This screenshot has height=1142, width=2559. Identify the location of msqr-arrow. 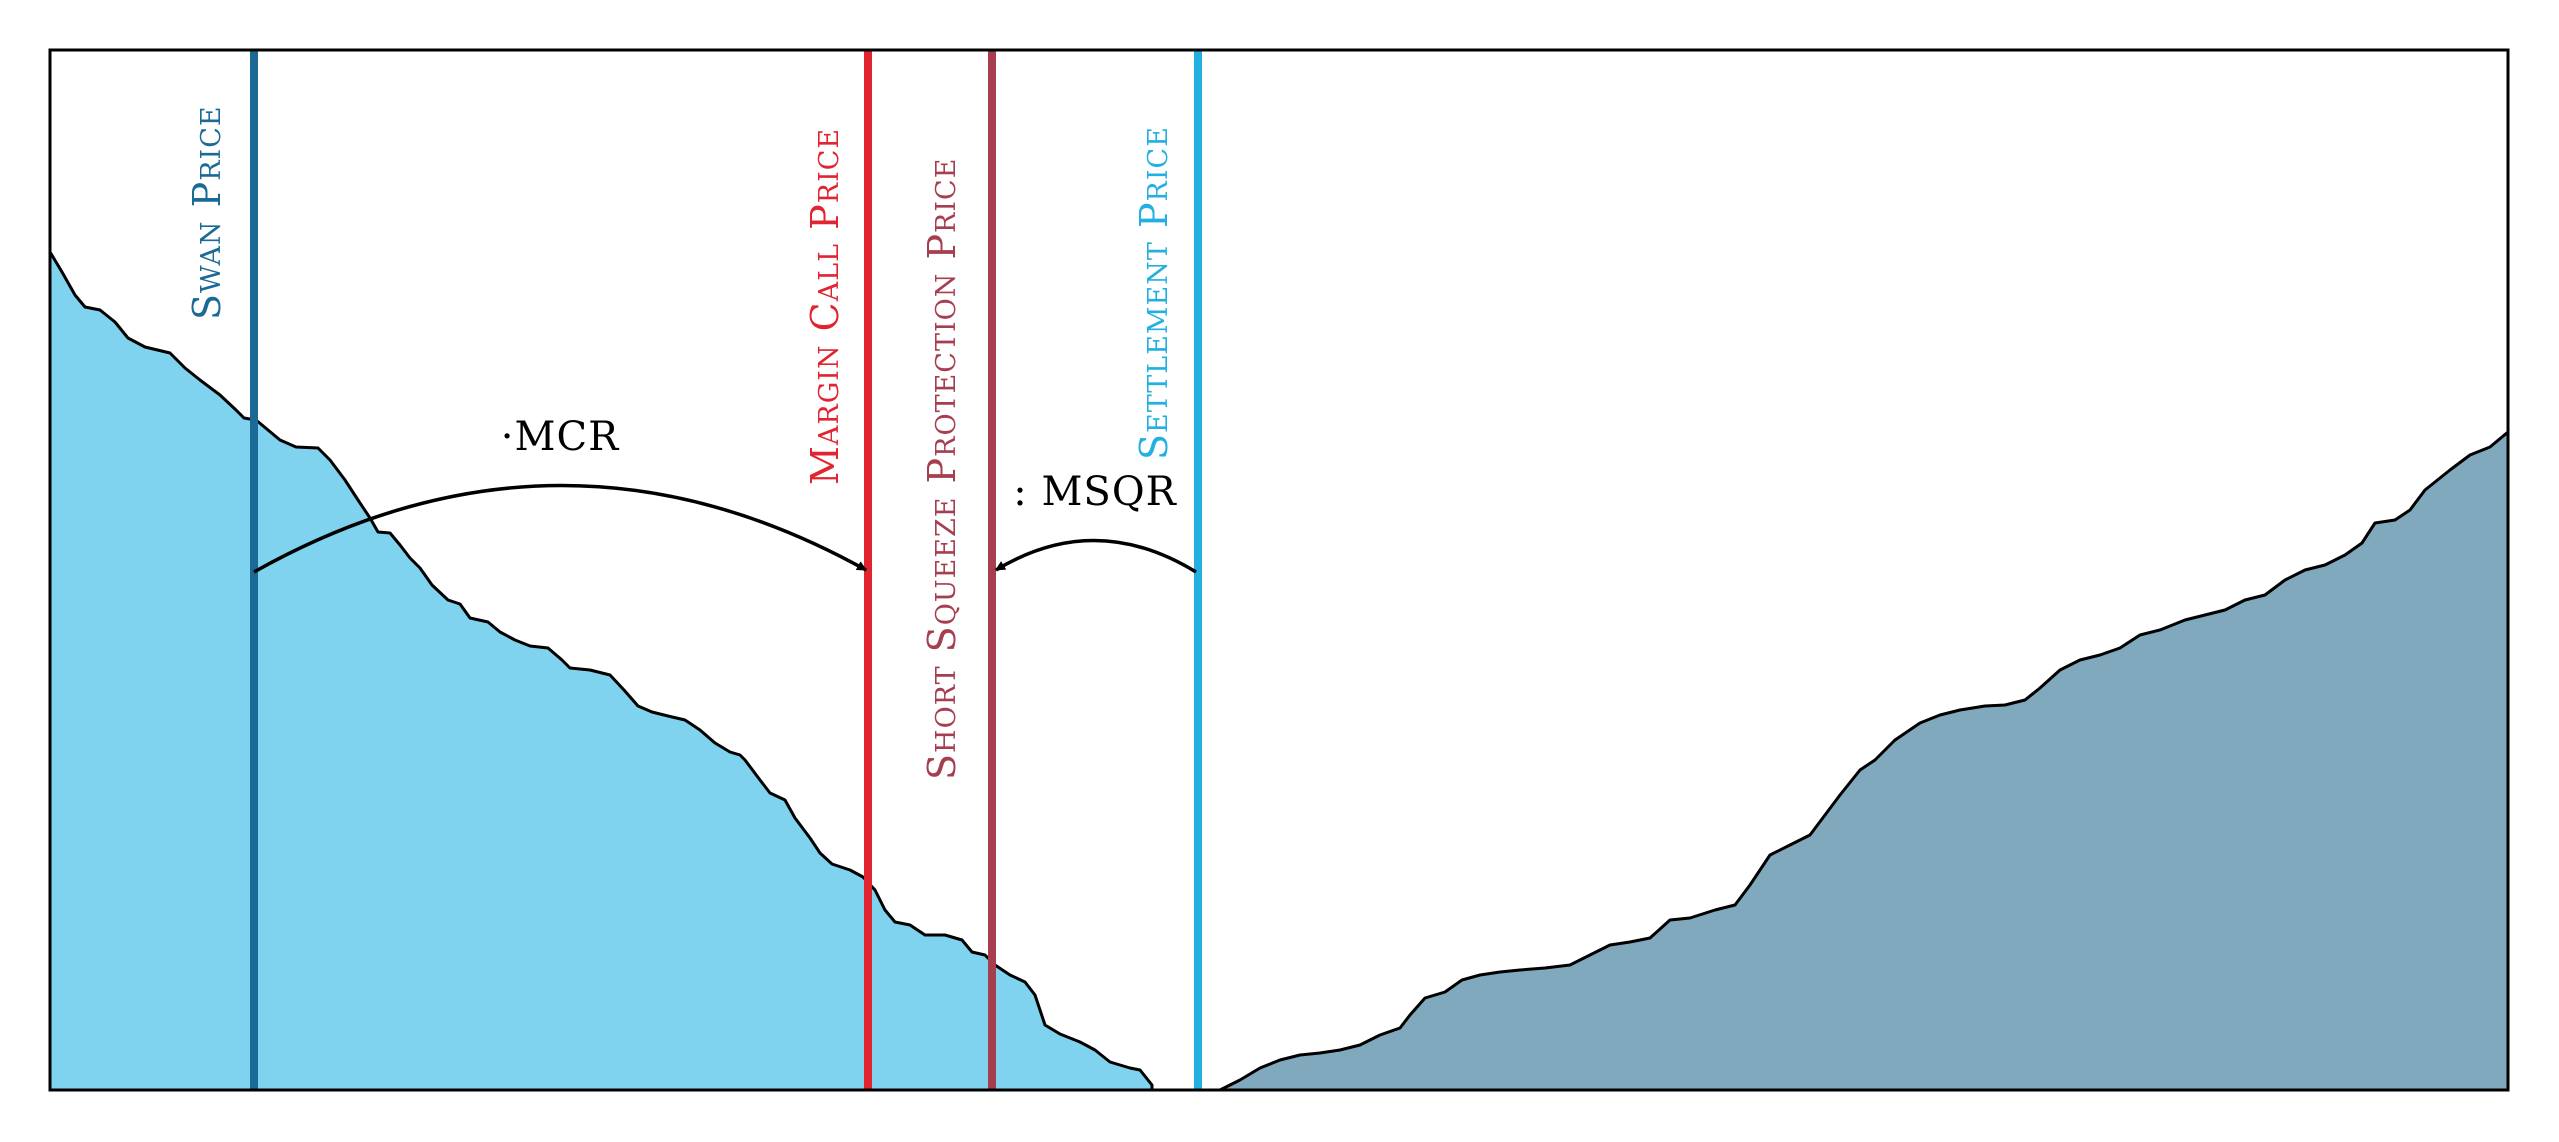
(1096, 556).